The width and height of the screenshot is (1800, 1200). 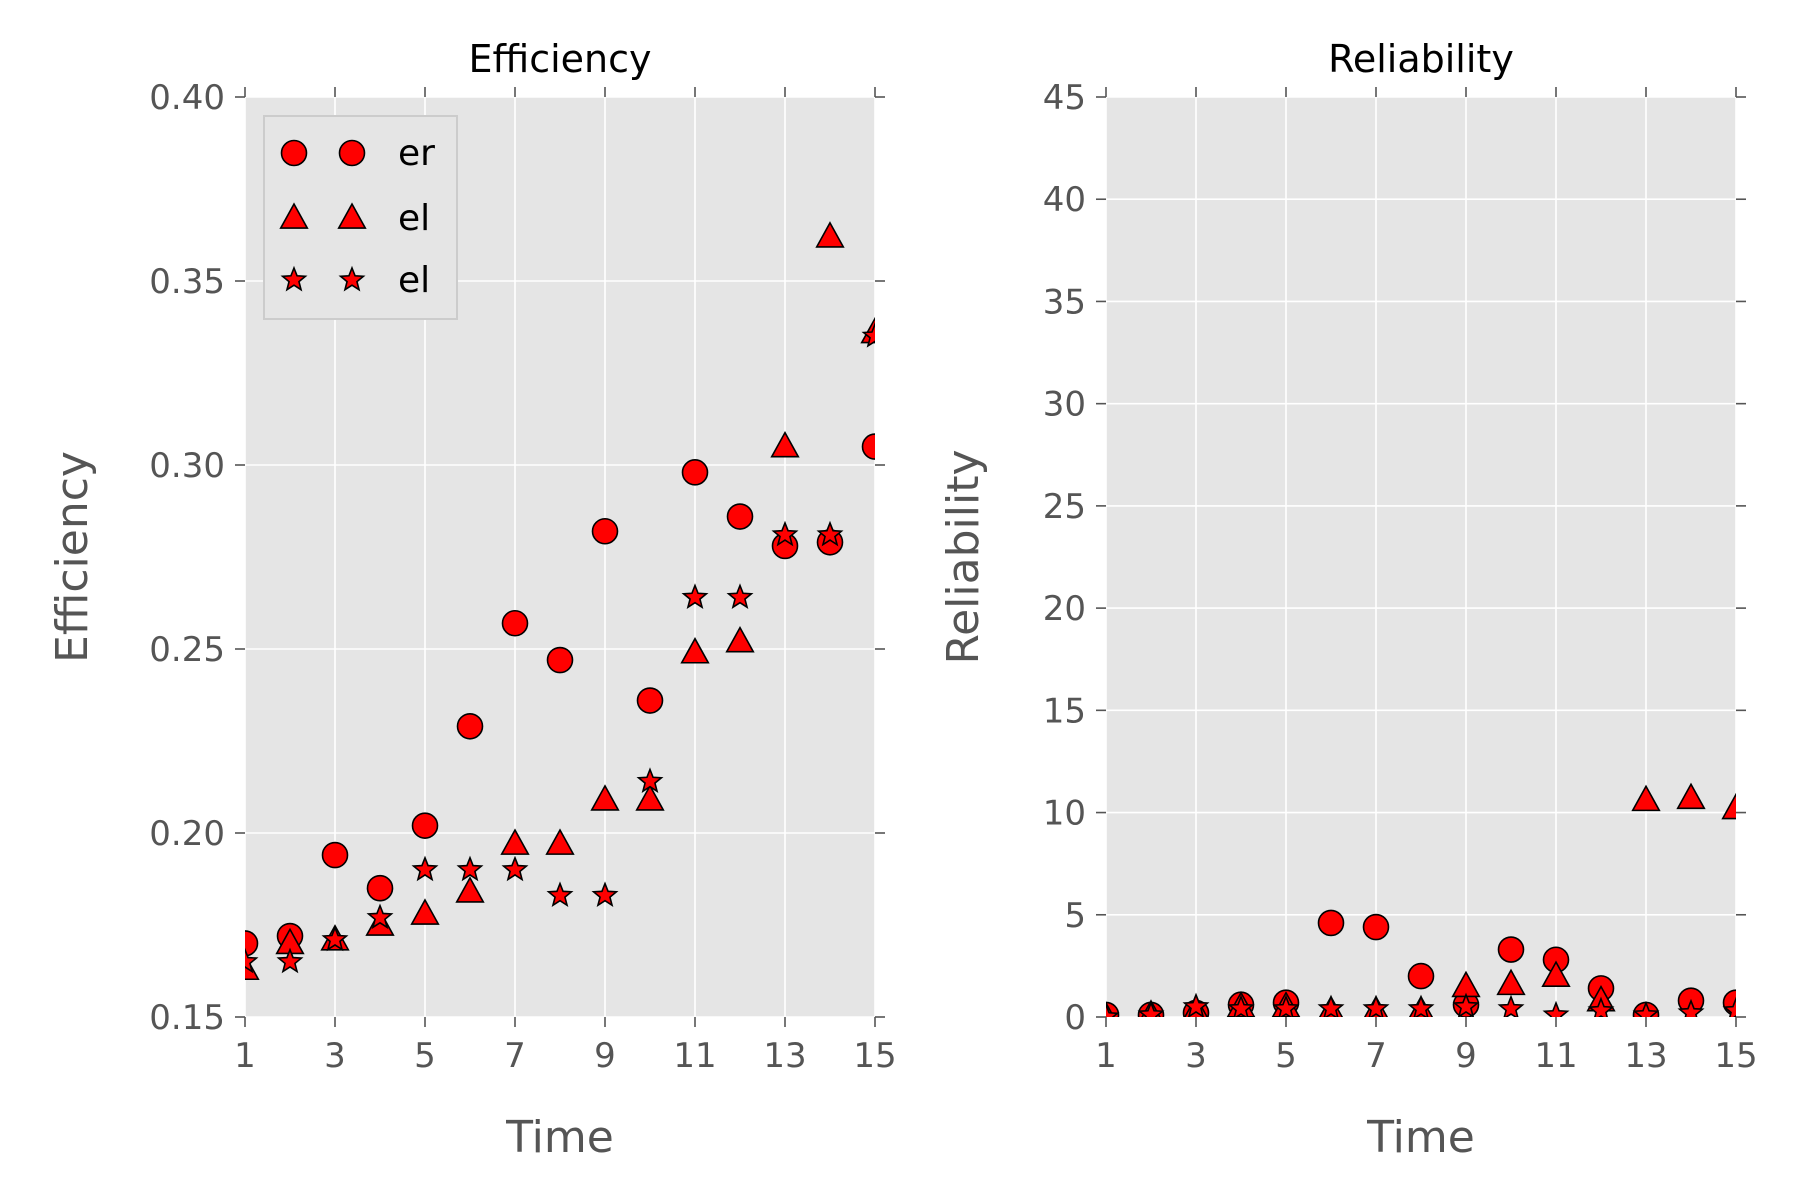 I want to click on x-tick-label: 5, so click(x=1286, y=1056).